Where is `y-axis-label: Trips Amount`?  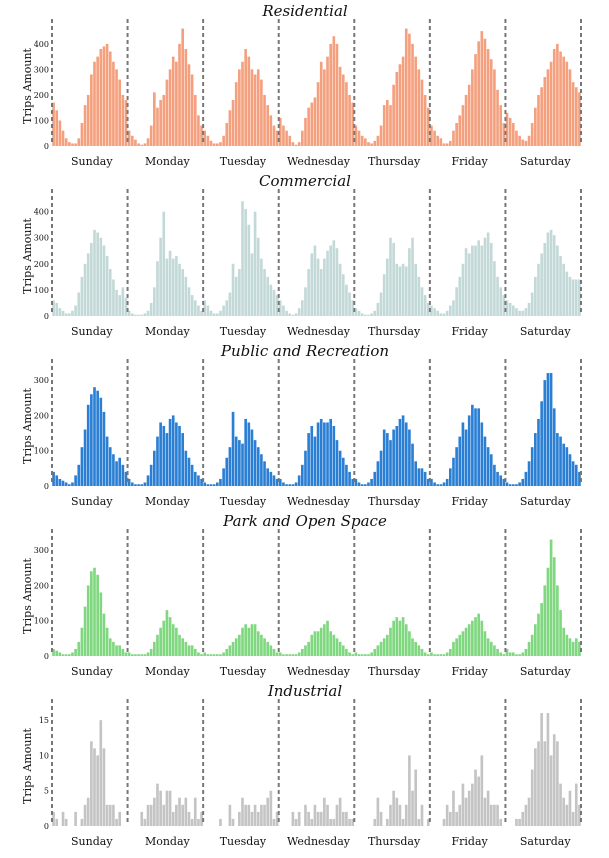 y-axis-label: Trips Amount is located at coordinates (27, 765).